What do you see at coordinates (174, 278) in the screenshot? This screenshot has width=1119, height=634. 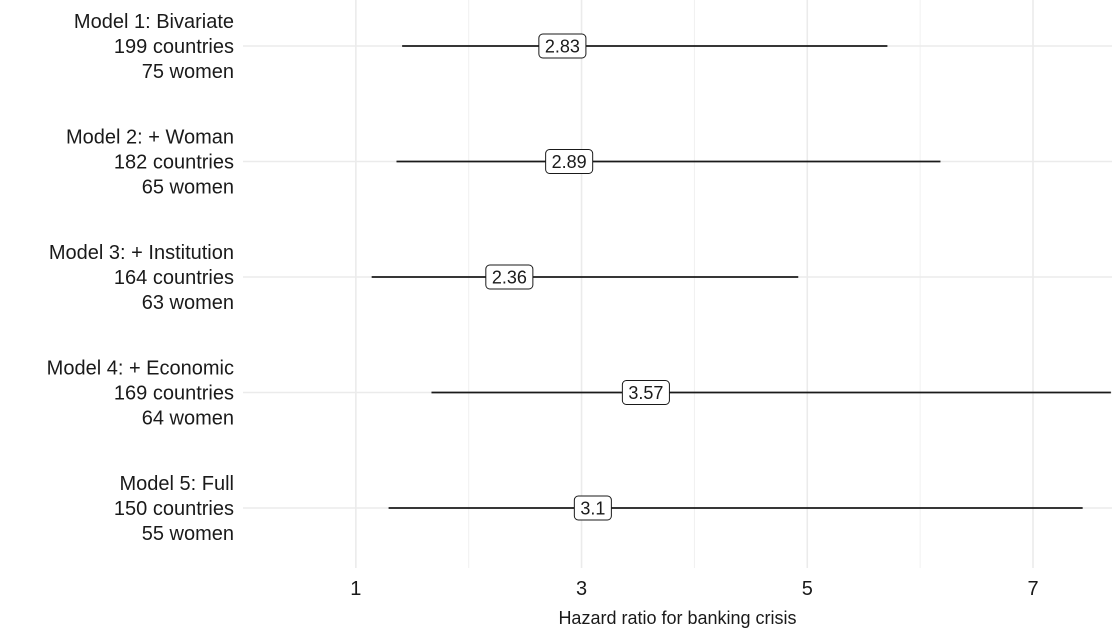 I see `model-label-line: 164 countries` at bounding box center [174, 278].